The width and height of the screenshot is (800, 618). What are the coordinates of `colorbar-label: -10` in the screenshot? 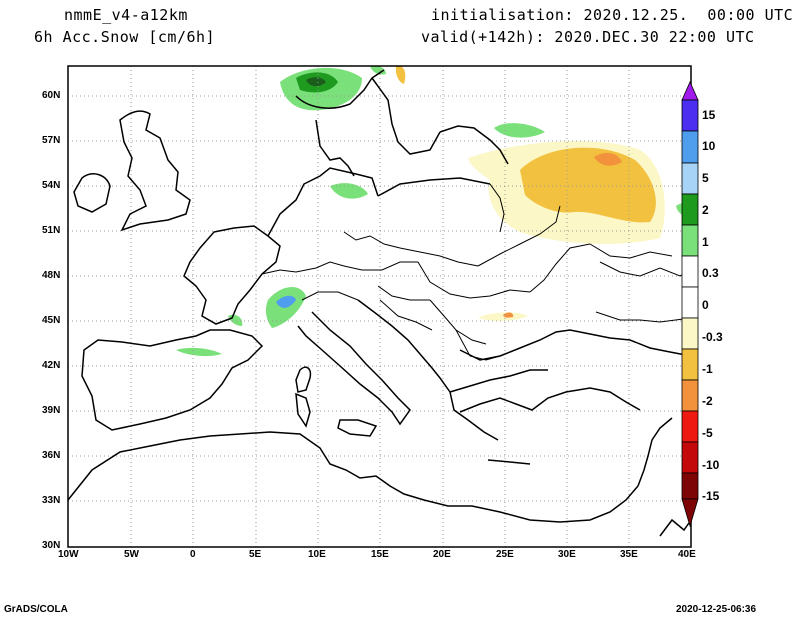 It's located at (711, 465).